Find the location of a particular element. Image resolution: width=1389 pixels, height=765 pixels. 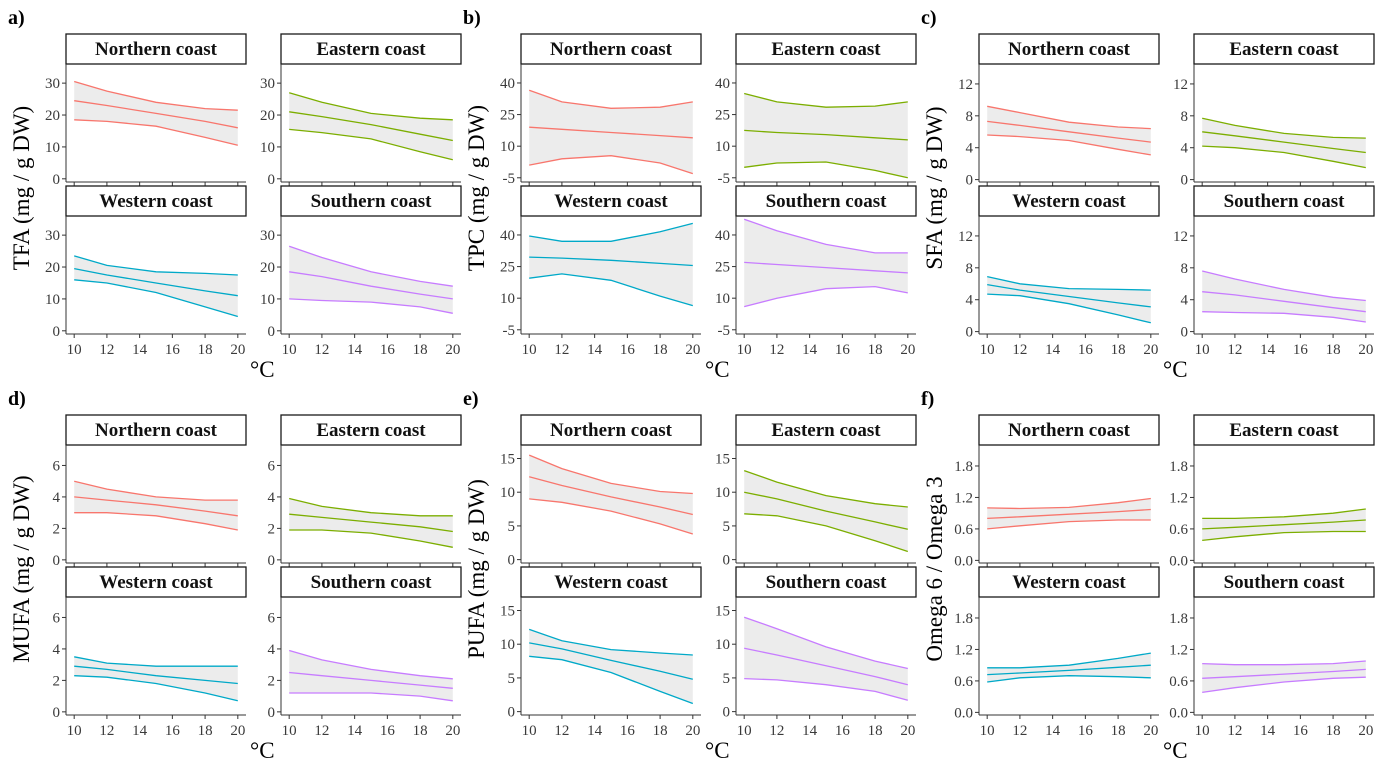

y-tick-label: 20 is located at coordinates (52, 268).